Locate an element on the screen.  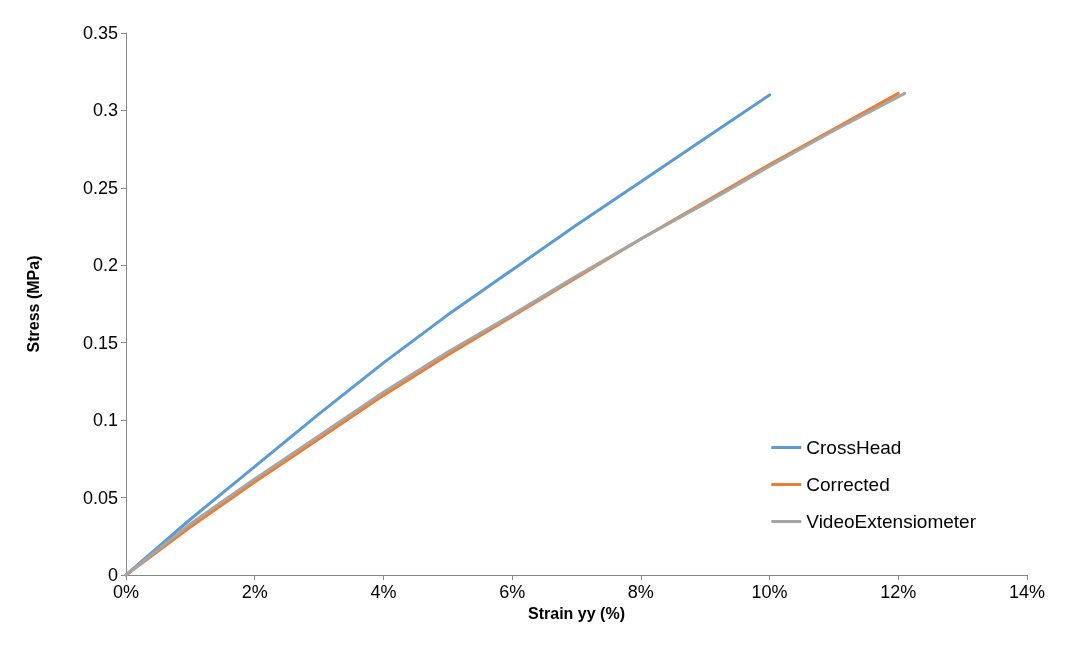
x-tick-label: 0% is located at coordinates (126, 592).